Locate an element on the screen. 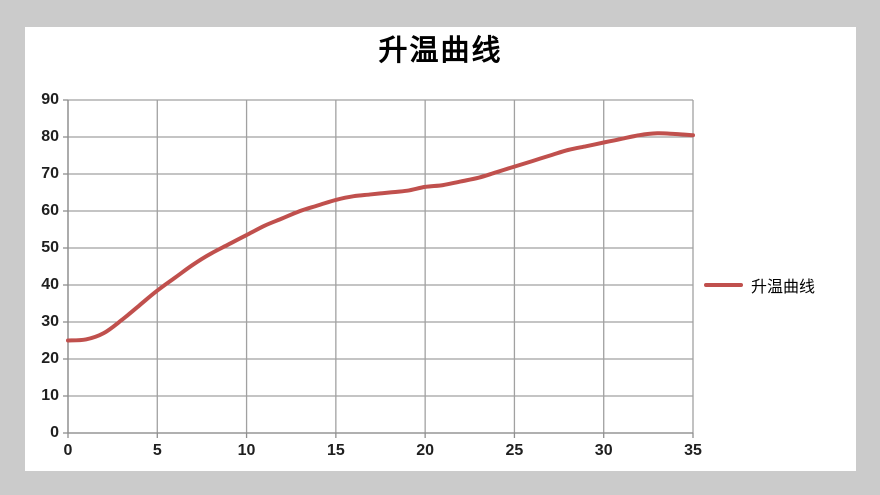 This screenshot has height=495, width=880. y-tick-label: 10 is located at coordinates (50, 395).